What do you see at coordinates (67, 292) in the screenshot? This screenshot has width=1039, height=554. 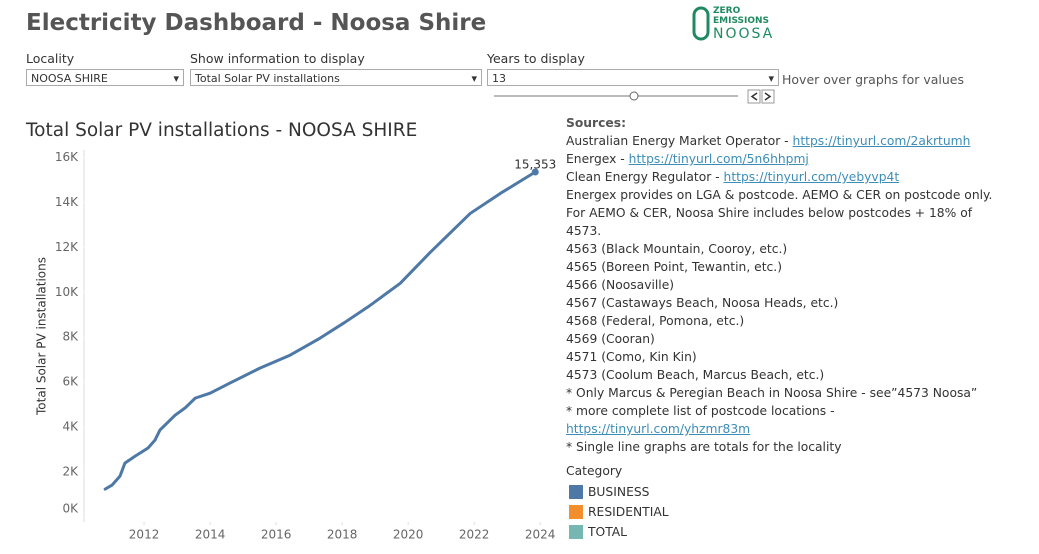 I see `y-tick-label: 10K` at bounding box center [67, 292].